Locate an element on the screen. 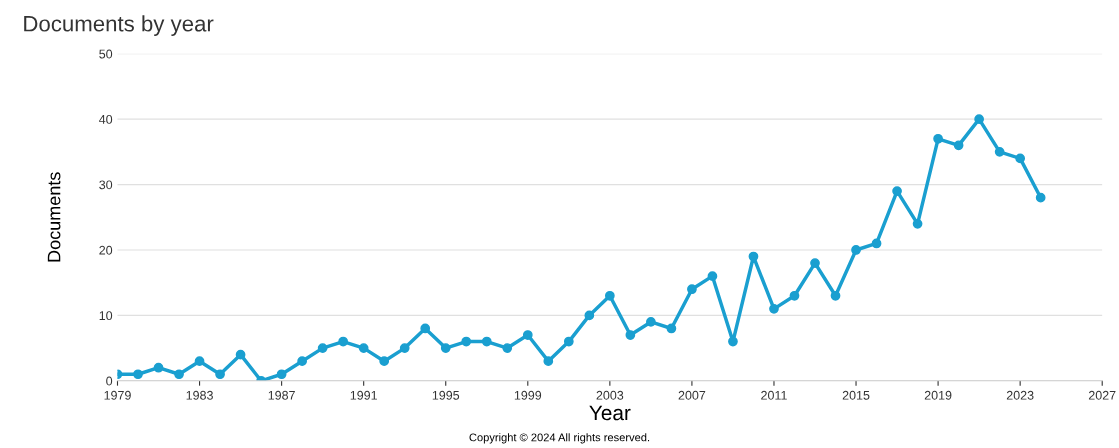 The image size is (1119, 448). y-tick-label: 40 is located at coordinates (106, 119).